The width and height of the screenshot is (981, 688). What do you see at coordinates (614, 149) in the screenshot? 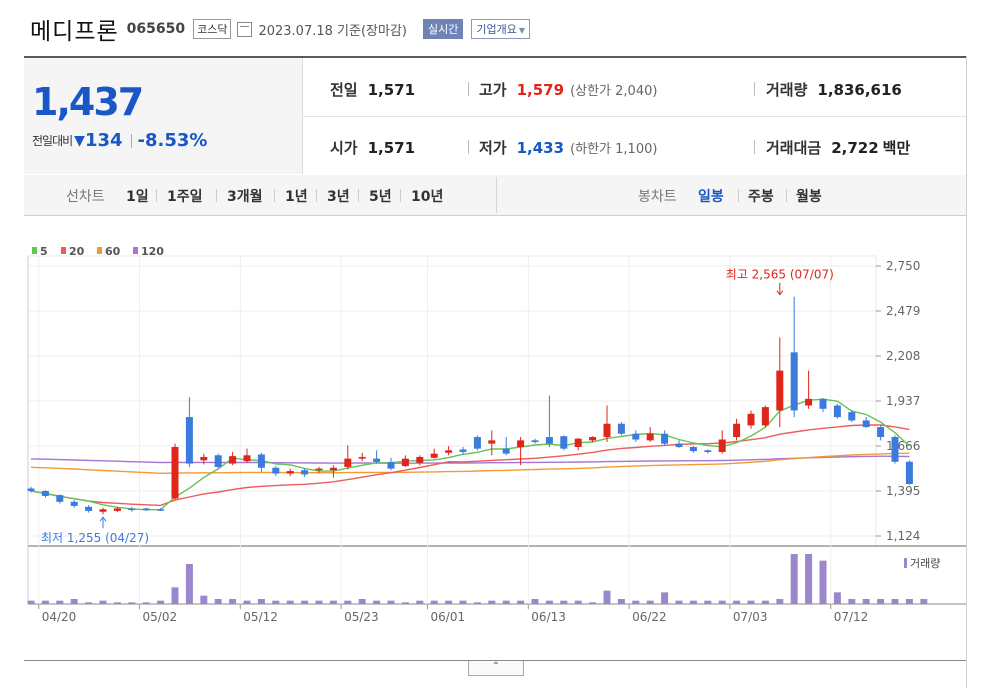
I see `lower-limit: (하한가 1,100)` at bounding box center [614, 149].